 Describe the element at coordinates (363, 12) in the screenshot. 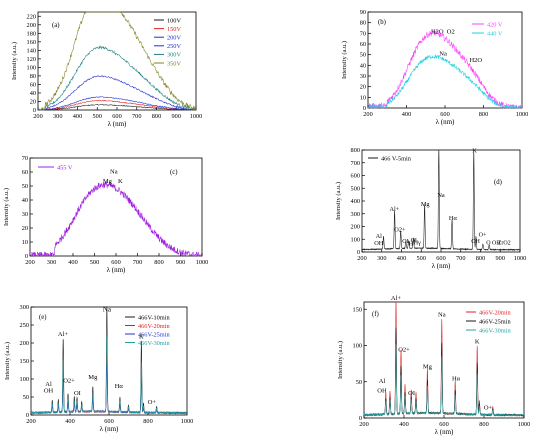

I see `y-tick-label: 90` at that location.